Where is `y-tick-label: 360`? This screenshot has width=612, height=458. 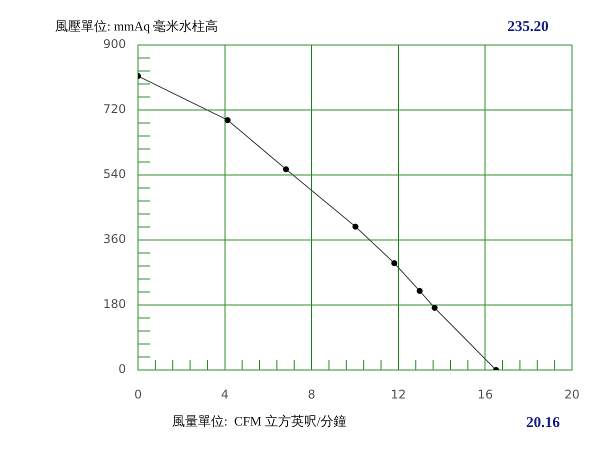
y-tick-label: 360 is located at coordinates (114, 239).